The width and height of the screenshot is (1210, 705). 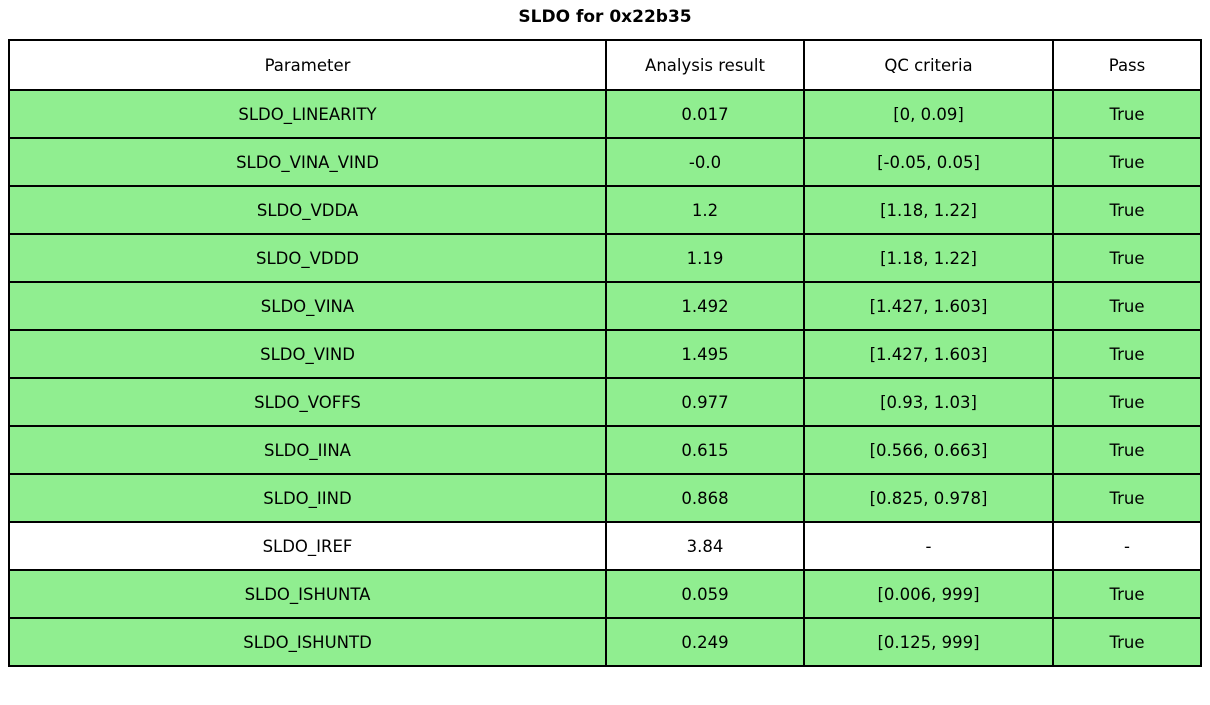 I want to click on table-row: SLDO_VDDD 1.19 [1.18, 1.22] True, so click(x=605, y=258).